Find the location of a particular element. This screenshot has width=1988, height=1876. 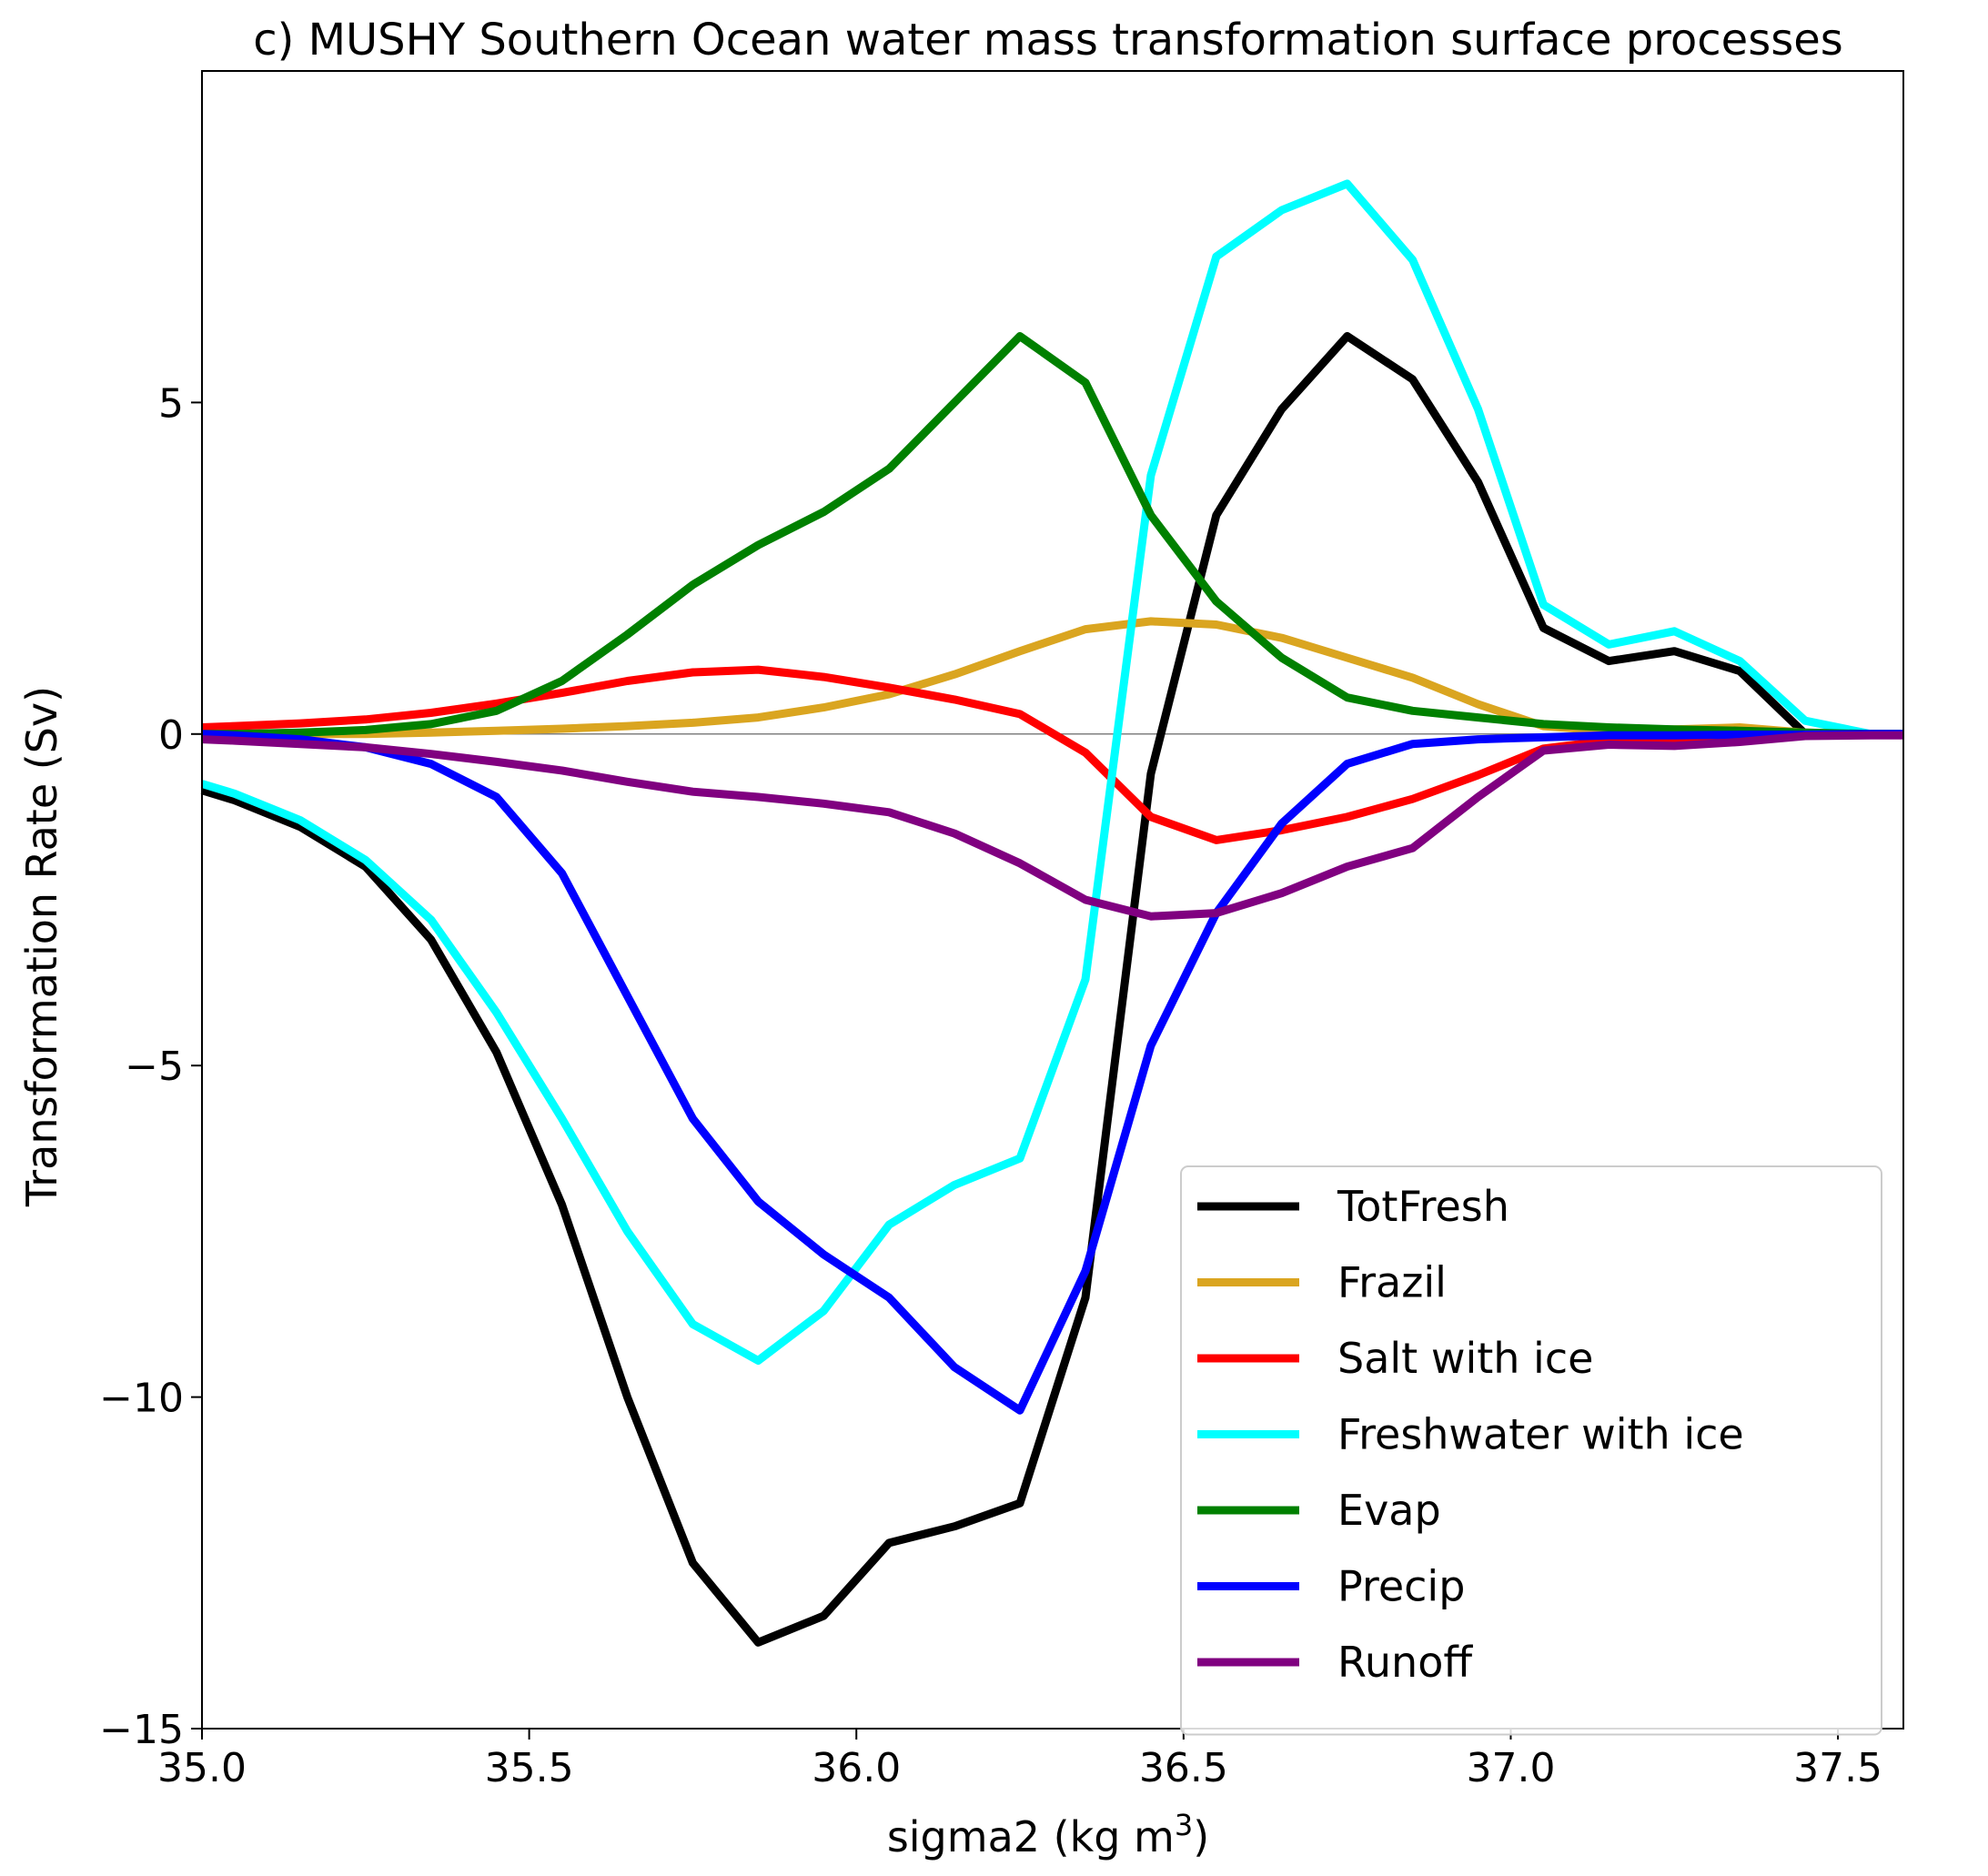

legend-label-frazil: Frazil is located at coordinates (1392, 1282).